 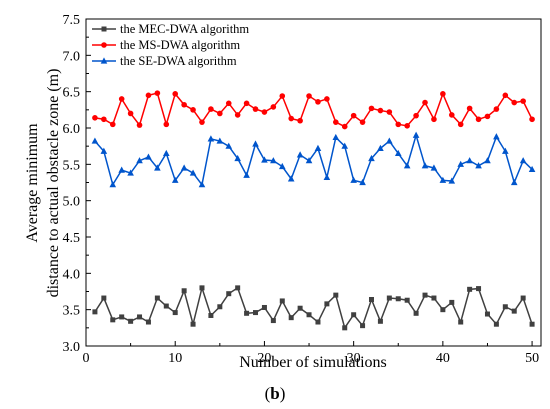 I want to click on y-tick-label: 7.0, so click(x=72, y=56).